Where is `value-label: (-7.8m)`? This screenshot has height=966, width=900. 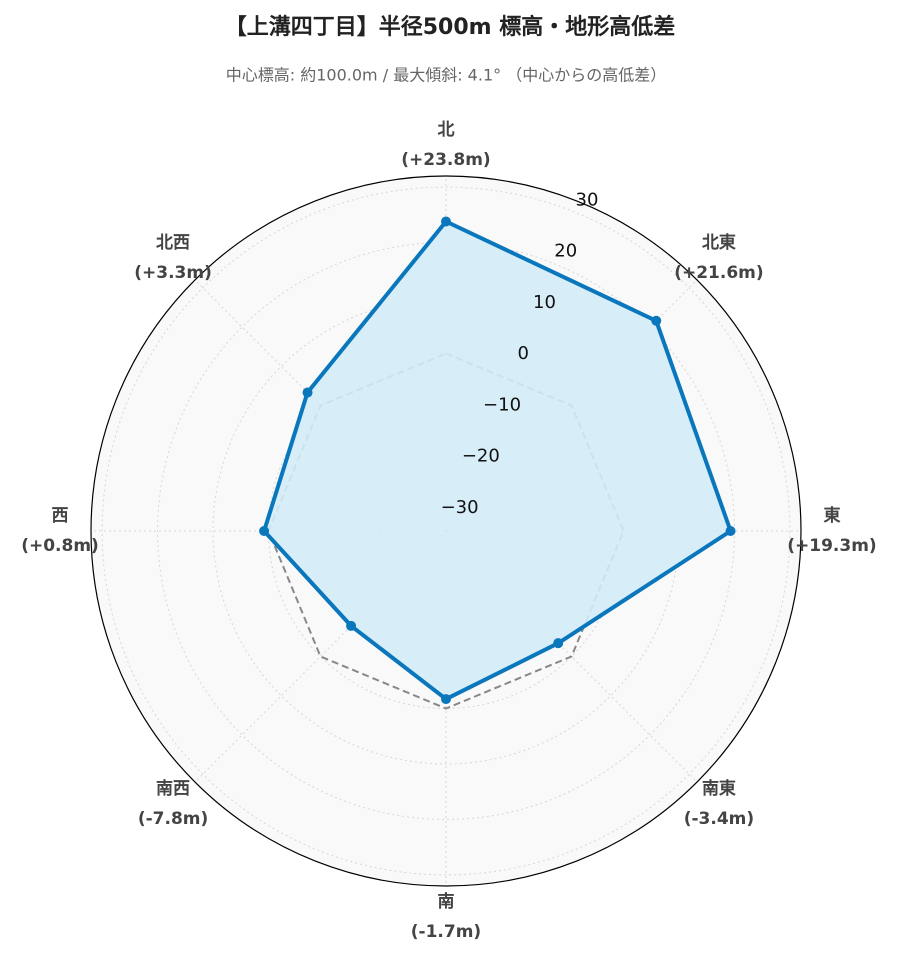
value-label: (-7.8m) is located at coordinates (173, 819).